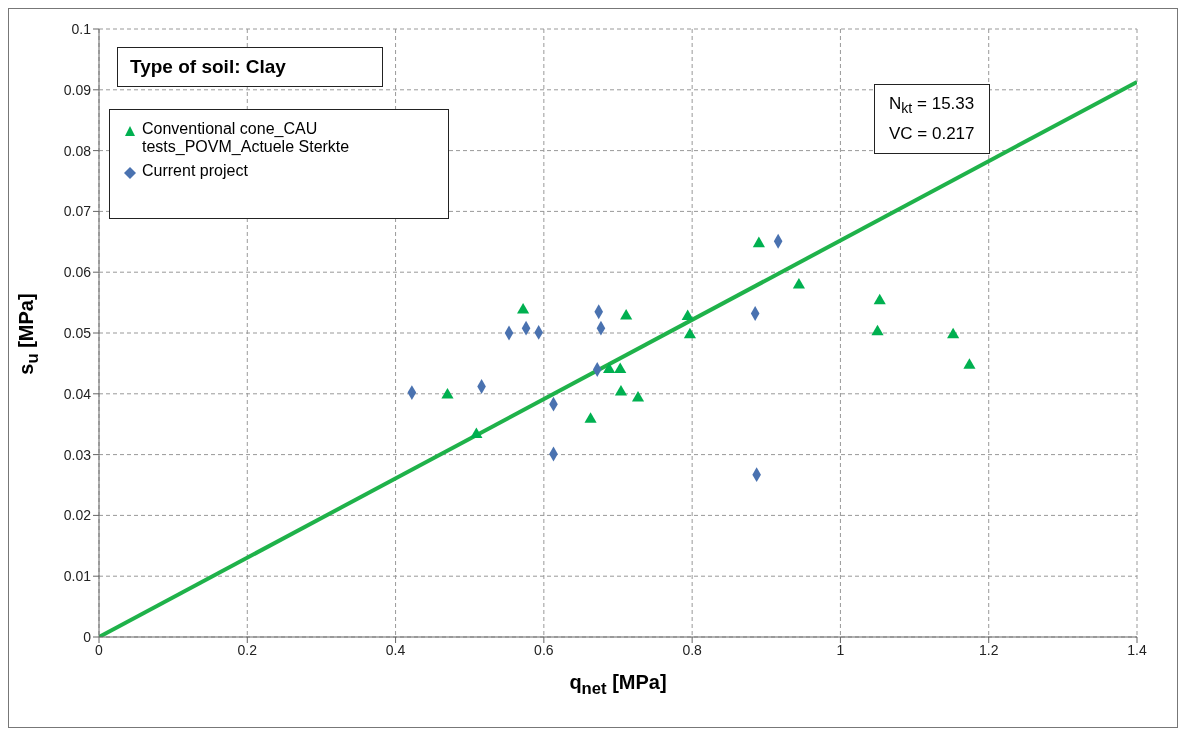  What do you see at coordinates (1137, 649) in the screenshot?
I see `x-tick-label: 1.4` at bounding box center [1137, 649].